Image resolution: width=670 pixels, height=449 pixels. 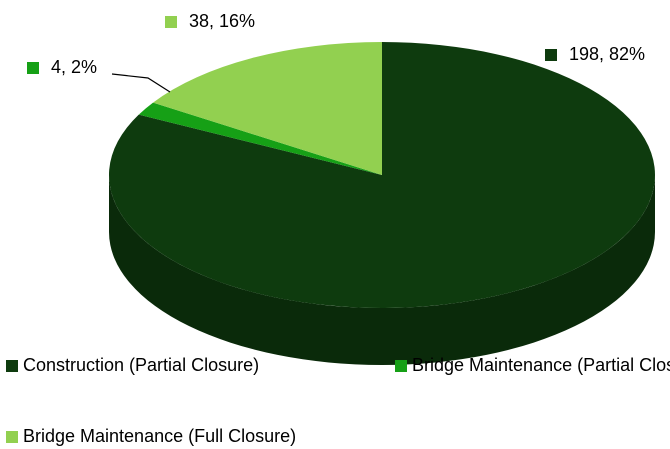 I want to click on legend-label: Bridge Maintenance (Partial Closure), so click(x=541, y=365).